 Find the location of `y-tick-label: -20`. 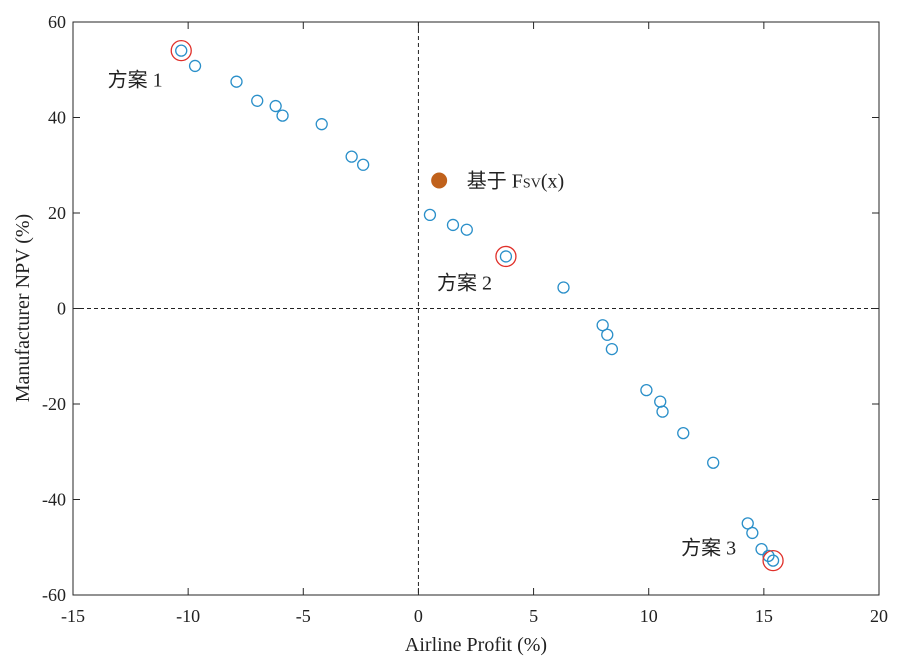

y-tick-label: -20 is located at coordinates (54, 404).